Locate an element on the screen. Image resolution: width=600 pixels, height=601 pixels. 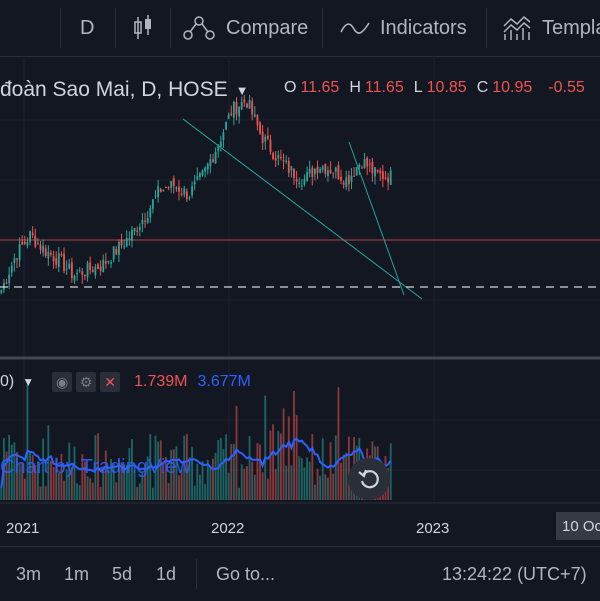
volume-bars is located at coordinates (196, 442).